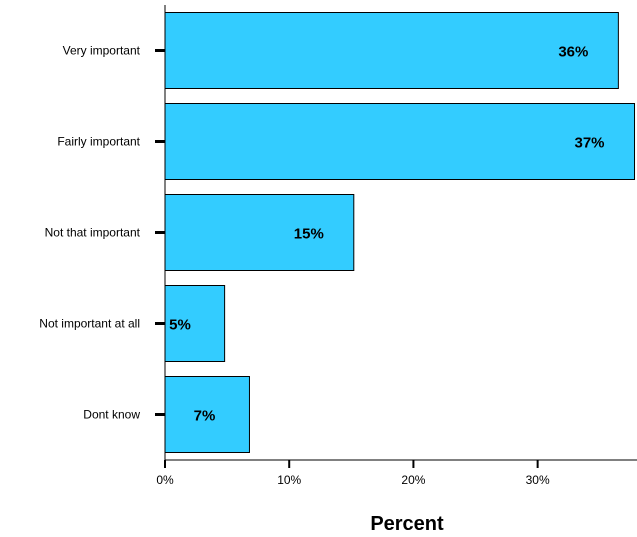 This screenshot has height=537, width=637. Describe the element at coordinates (102, 51) in the screenshot. I see `y-tick-label: Very important` at that location.